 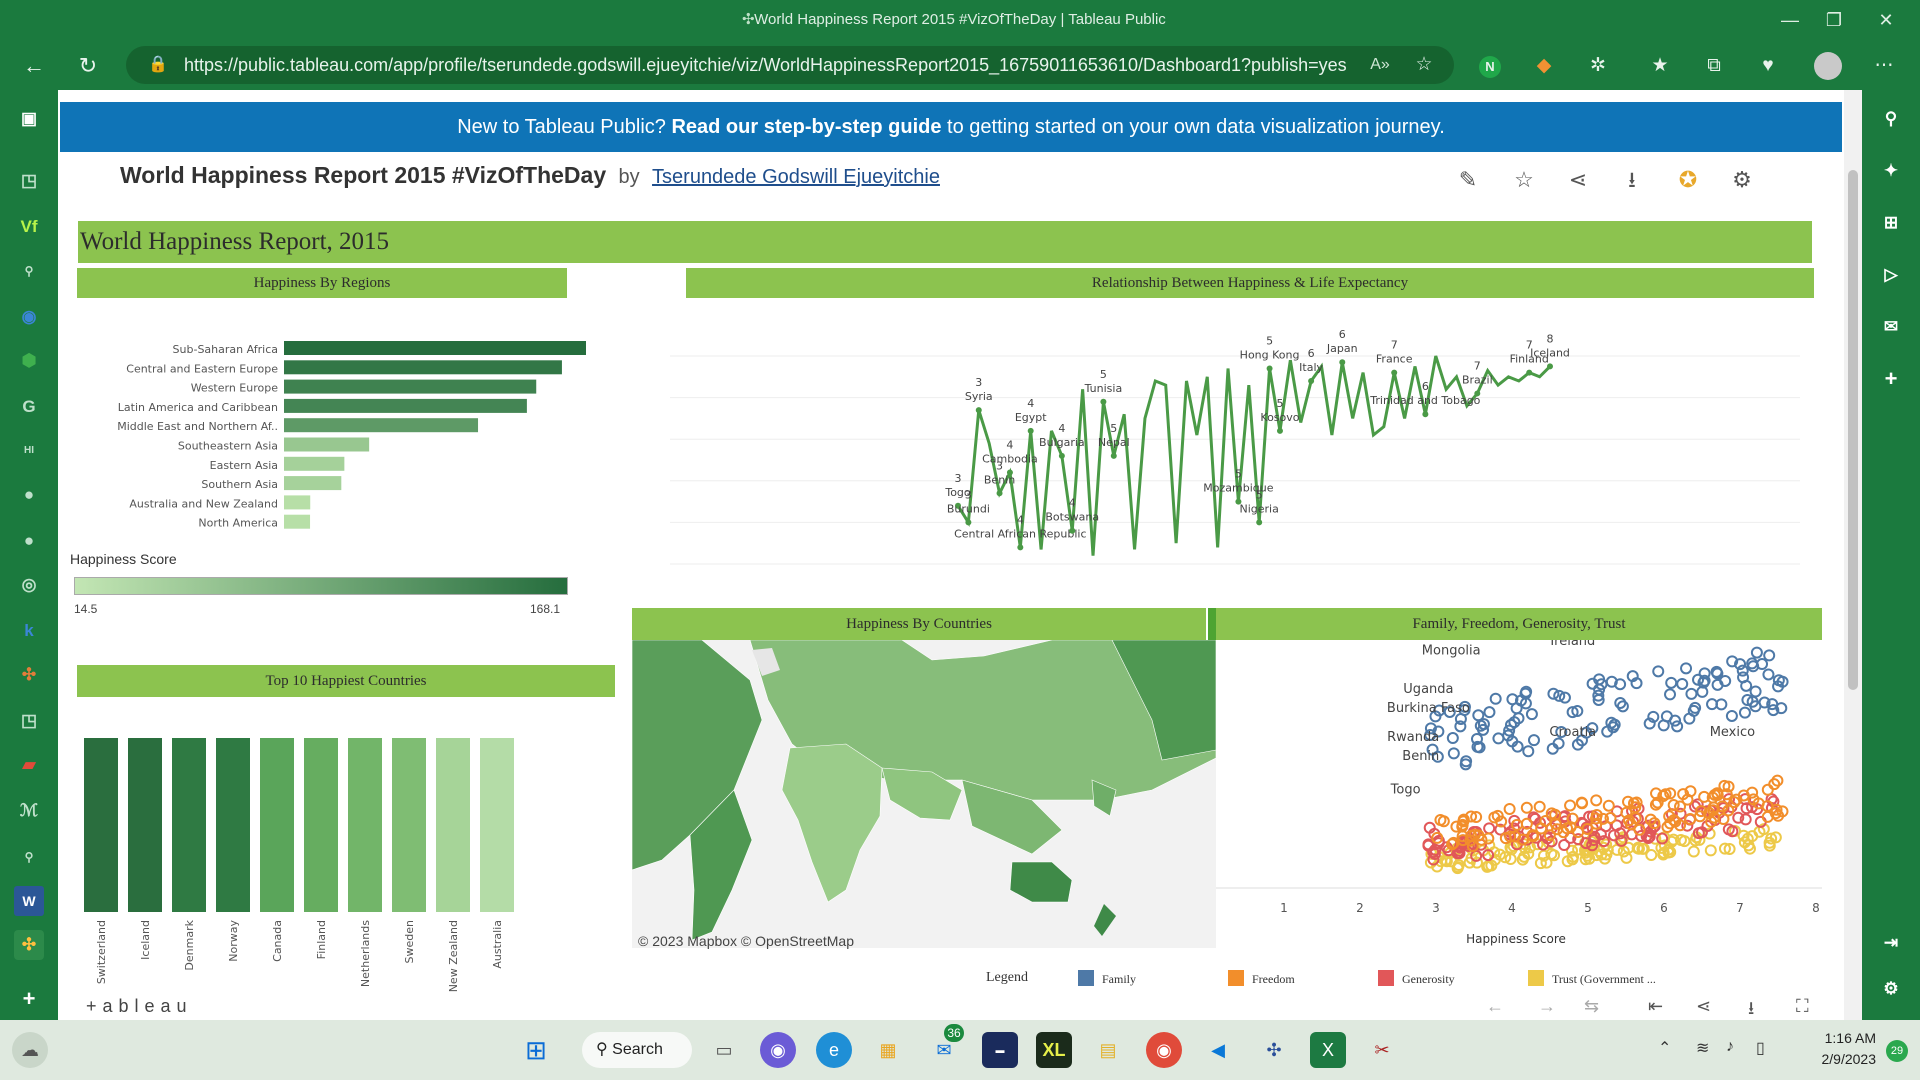 What do you see at coordinates (29, 226) in the screenshot?
I see `pinned-tab-vf-icon: Vf` at bounding box center [29, 226].